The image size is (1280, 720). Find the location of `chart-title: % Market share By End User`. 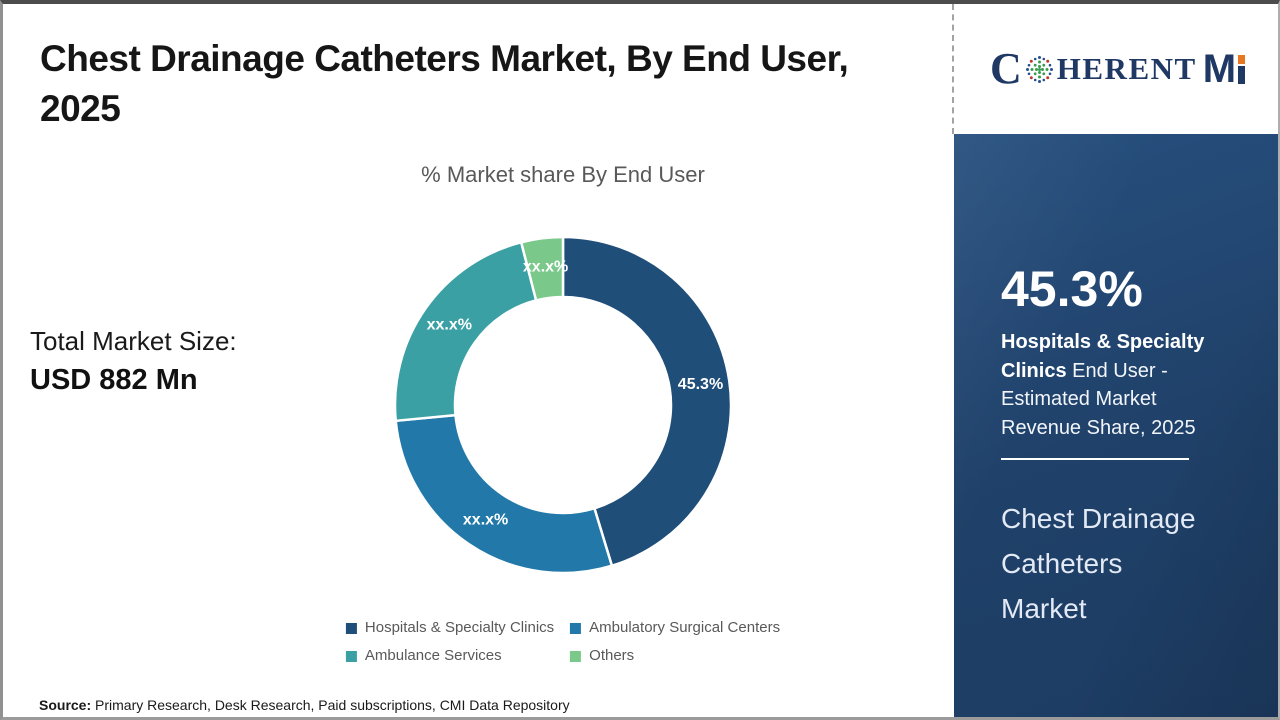

chart-title: % Market share By End User is located at coordinates (563, 174).